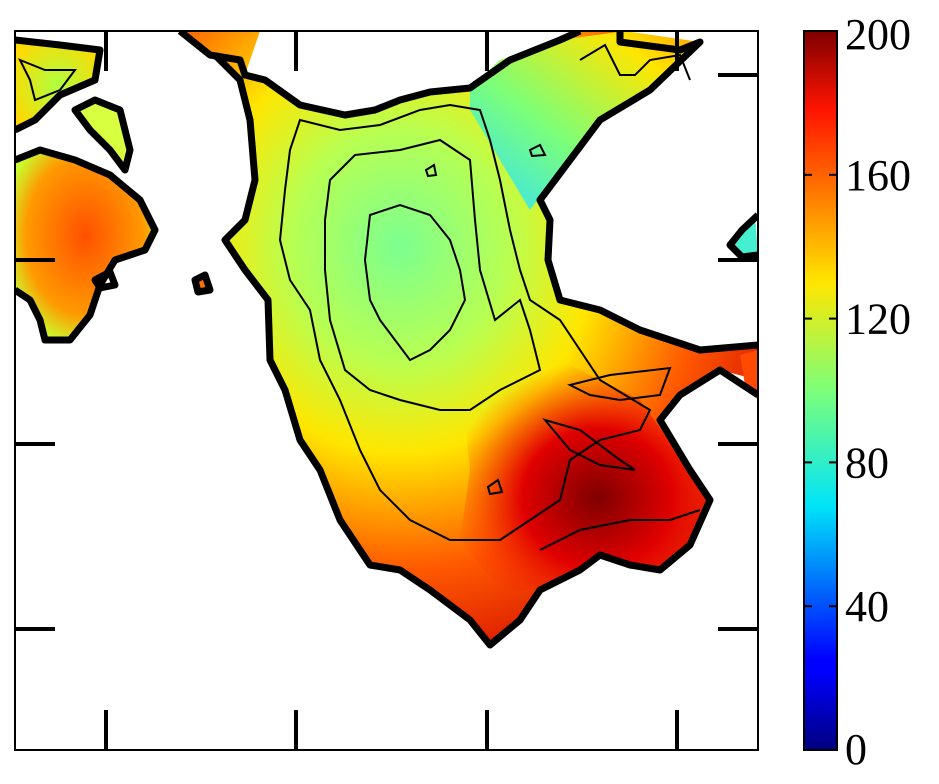  What do you see at coordinates (57, 85) in the screenshot?
I see `north-west-island-region` at bounding box center [57, 85].